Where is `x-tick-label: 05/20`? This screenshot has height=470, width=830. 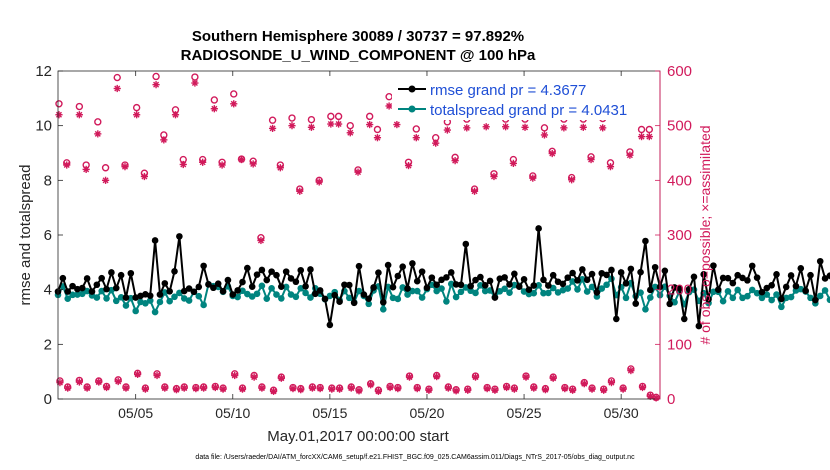
x-tick-label: 05/20 is located at coordinates (426, 413).